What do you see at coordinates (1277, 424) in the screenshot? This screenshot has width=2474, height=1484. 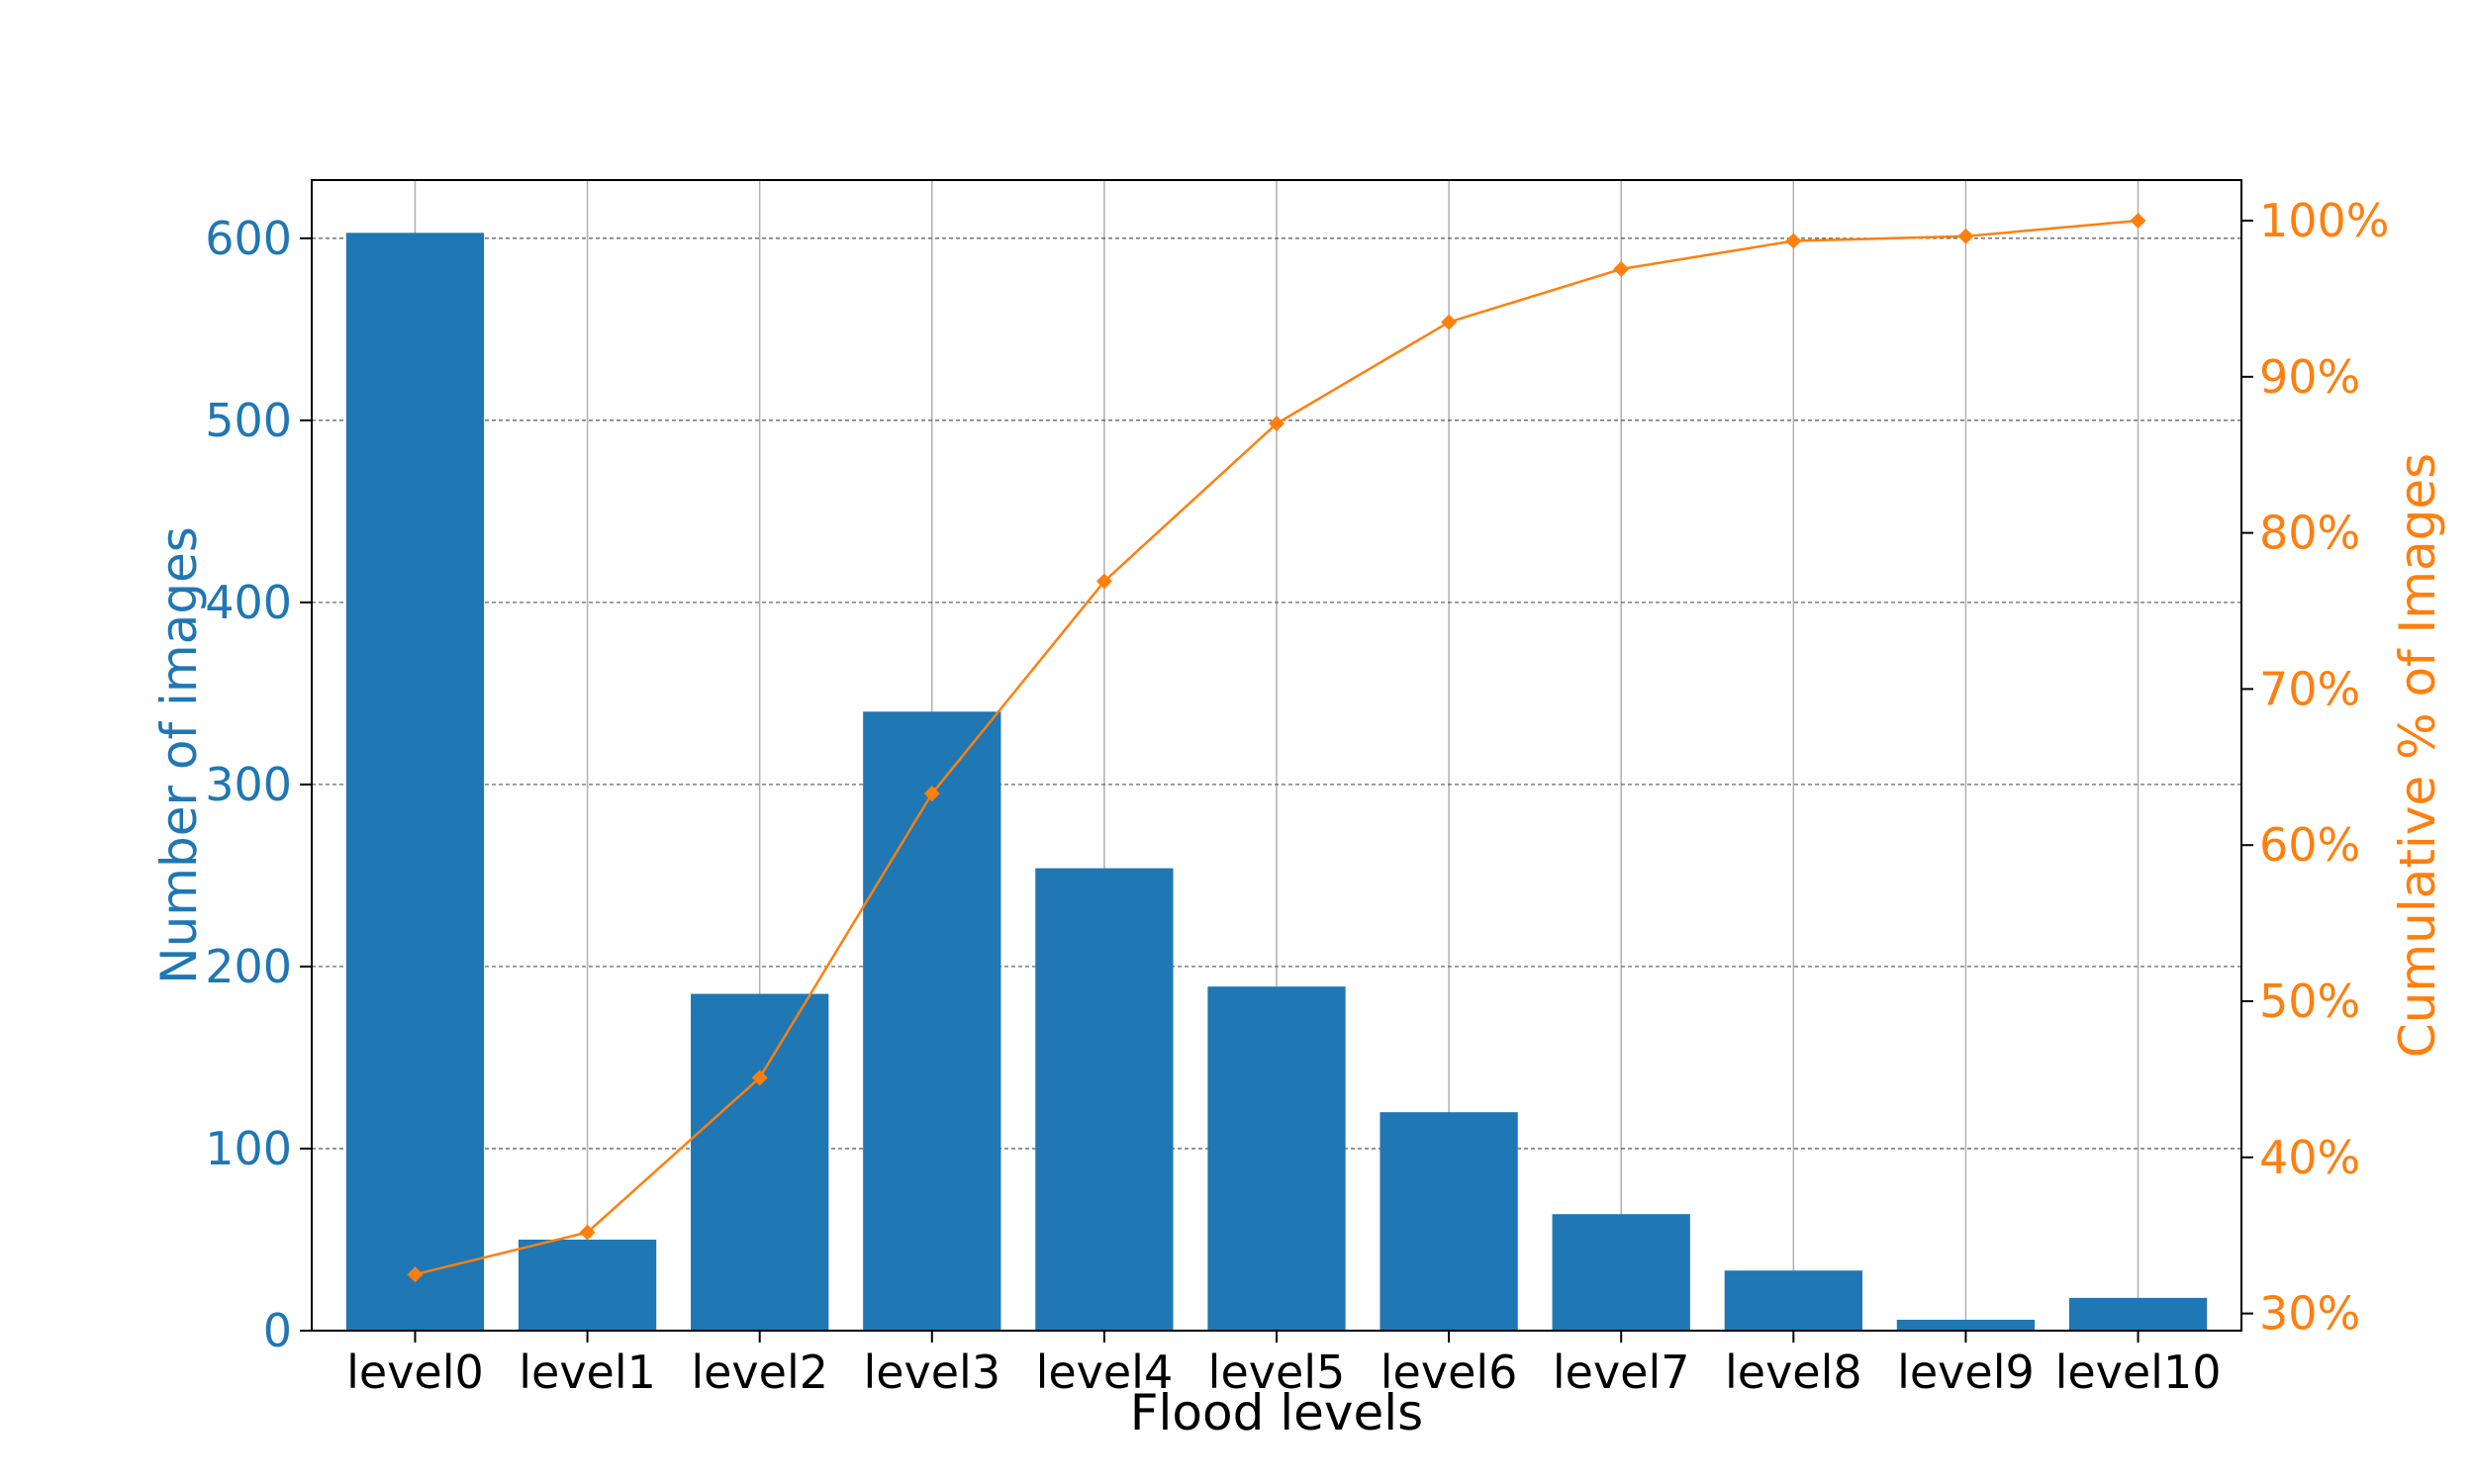 I see `line-point-level5` at bounding box center [1277, 424].